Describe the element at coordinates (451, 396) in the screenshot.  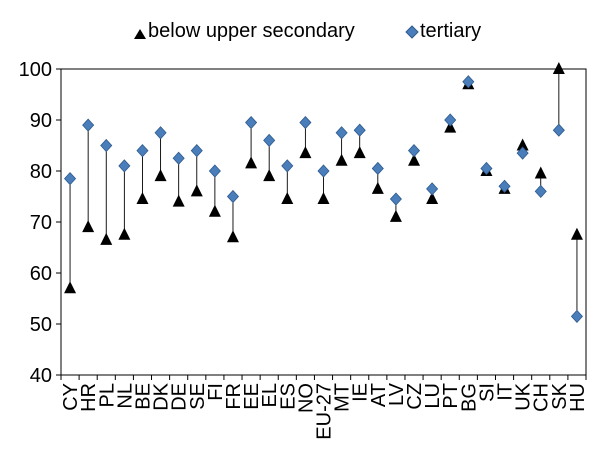
I see `x-category-label: PT` at that location.